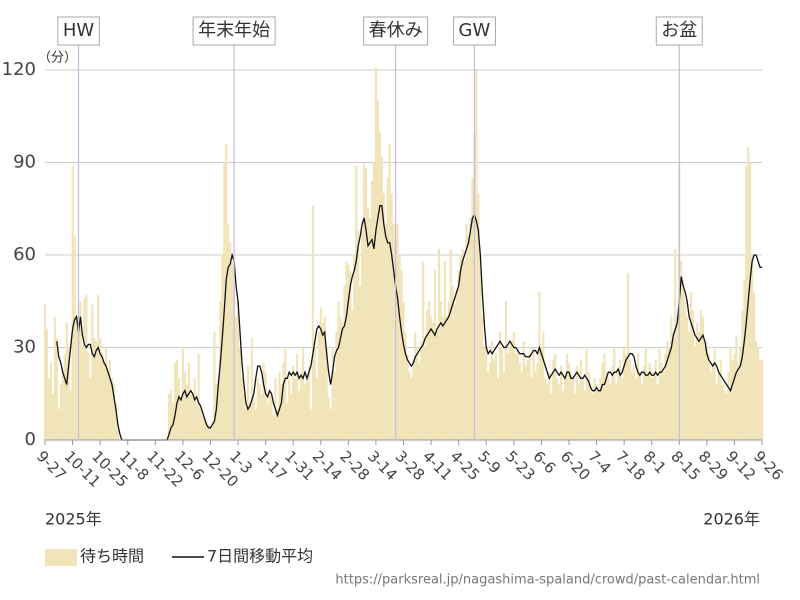 The height and width of the screenshot is (600, 800). Describe the element at coordinates (234, 30) in the screenshot. I see `annotation-label: 年末年始` at that location.